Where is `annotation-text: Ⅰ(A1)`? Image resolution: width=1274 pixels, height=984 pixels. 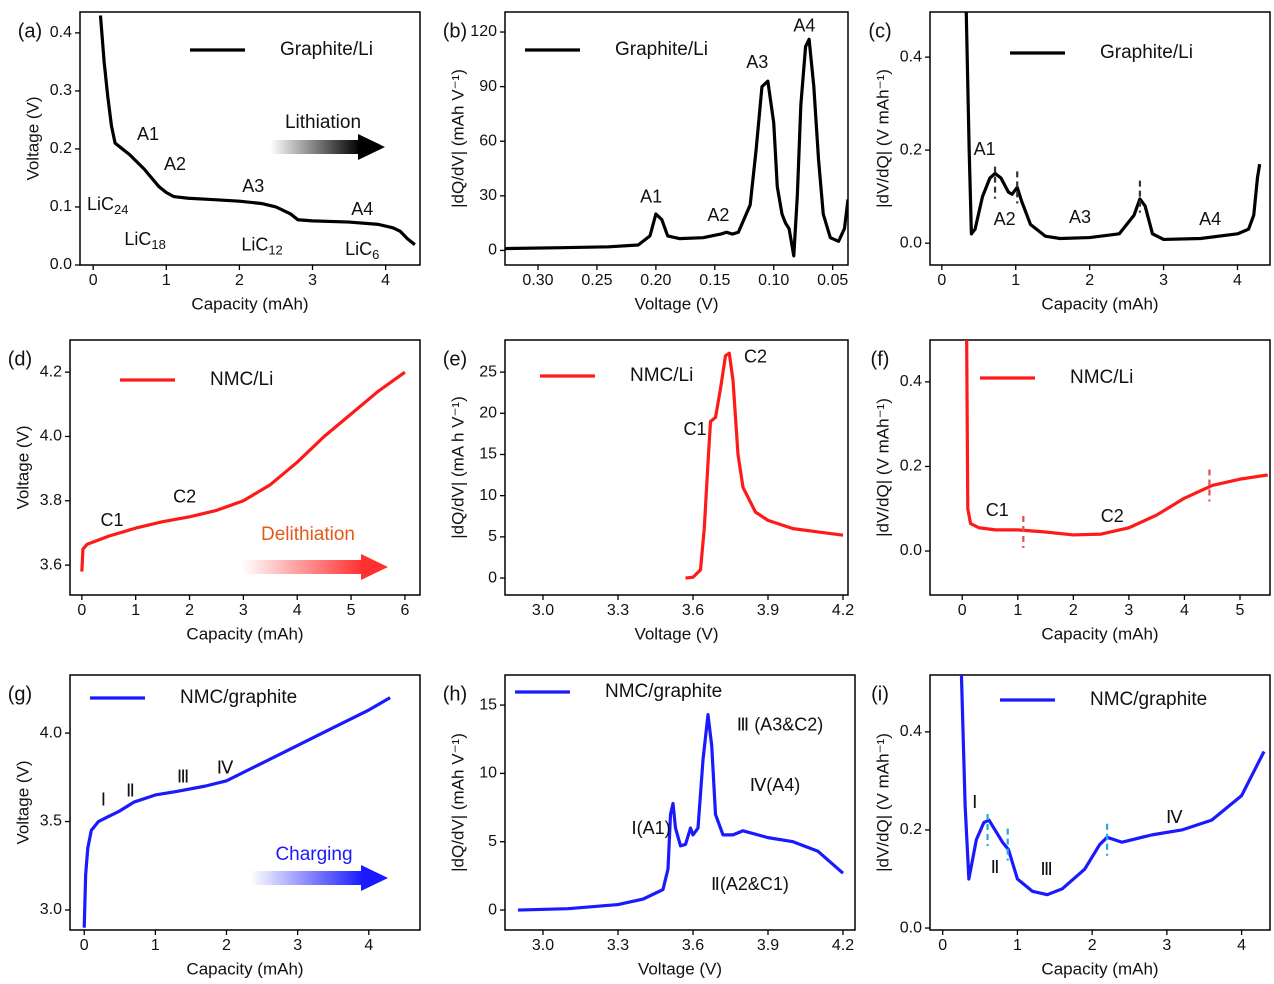
annotation-text: Ⅰ(A1) is located at coordinates (650, 828).